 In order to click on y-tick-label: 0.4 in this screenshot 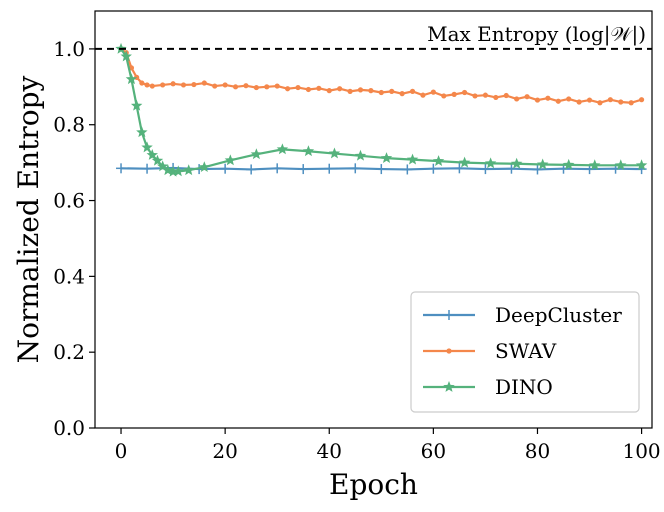, I will do `click(69, 276)`.